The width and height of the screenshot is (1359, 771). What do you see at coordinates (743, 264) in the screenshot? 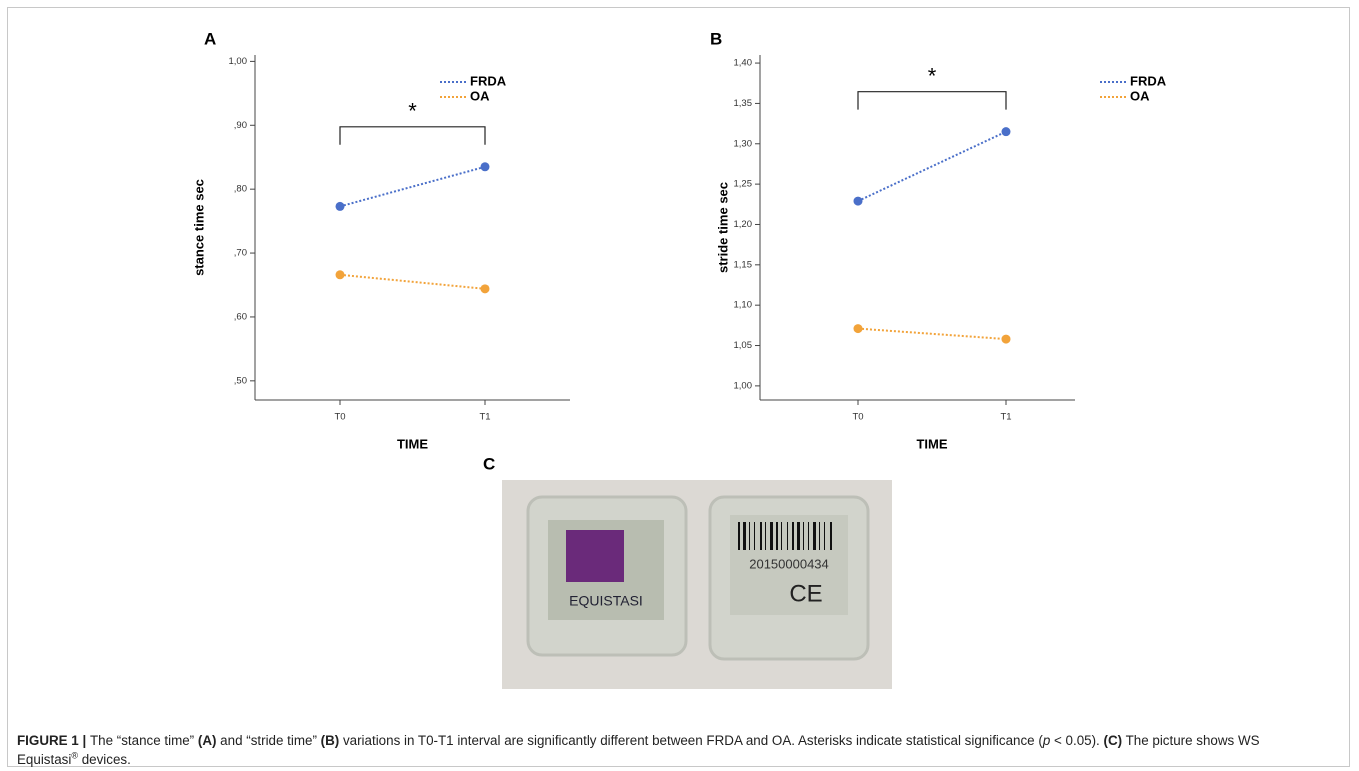
I see `y-tick-label: 1,15` at bounding box center [743, 264].